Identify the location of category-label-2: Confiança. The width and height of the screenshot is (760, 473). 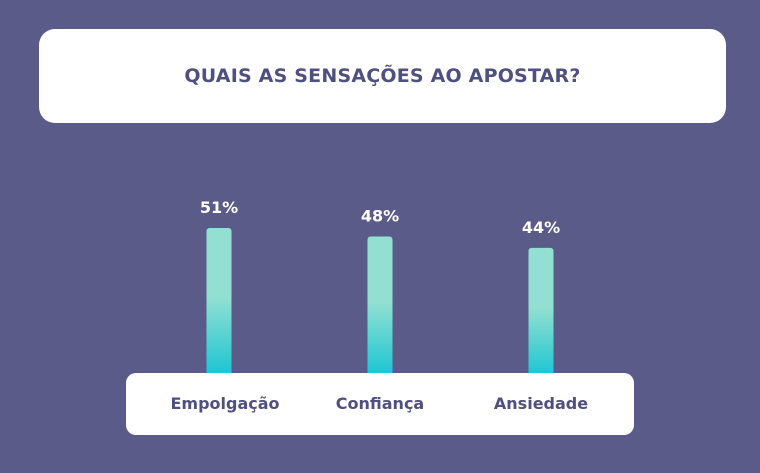
(380, 403).